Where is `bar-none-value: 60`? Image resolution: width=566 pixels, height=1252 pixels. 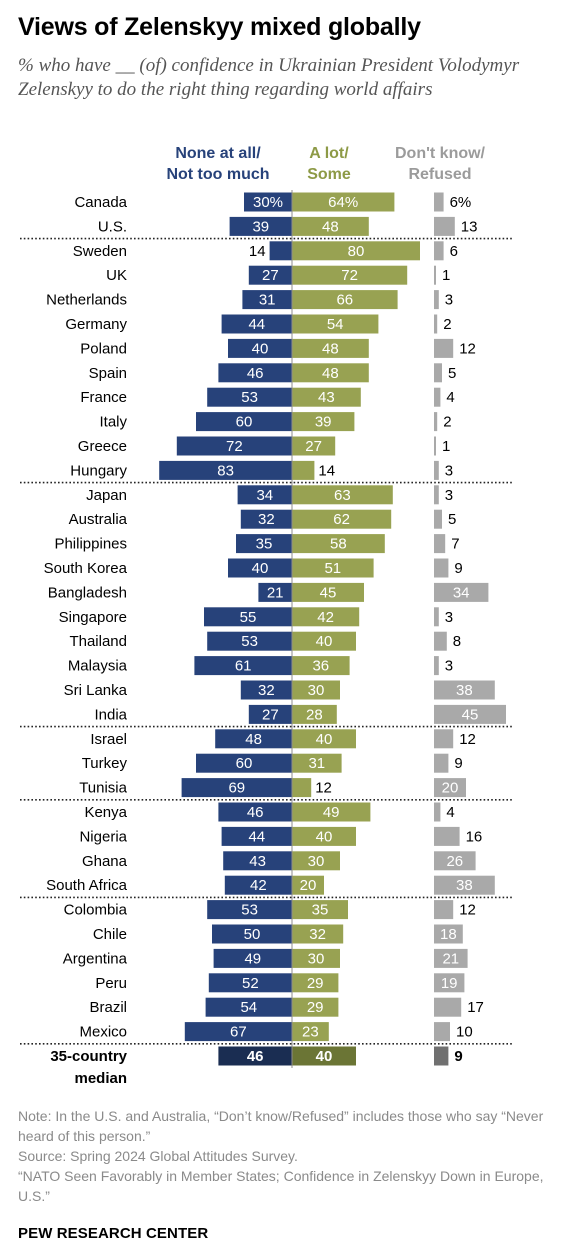 bar-none-value: 60 is located at coordinates (244, 763).